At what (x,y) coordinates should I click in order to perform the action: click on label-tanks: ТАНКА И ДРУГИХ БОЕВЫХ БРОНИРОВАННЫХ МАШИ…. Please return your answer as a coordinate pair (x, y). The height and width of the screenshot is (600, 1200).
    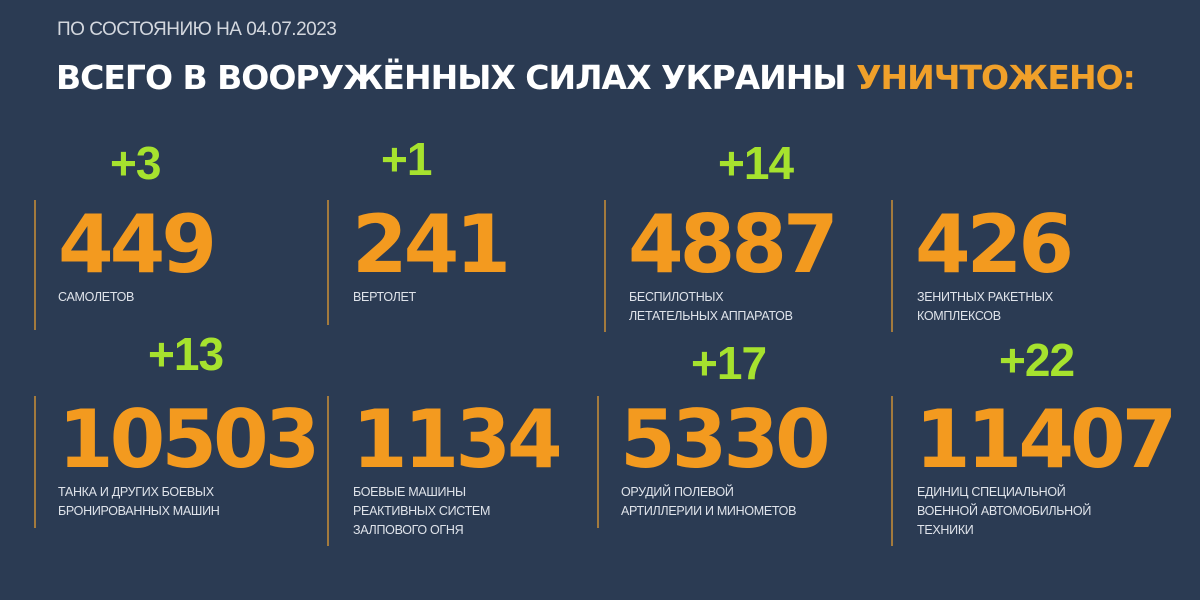
    Looking at the image, I should click on (139, 501).